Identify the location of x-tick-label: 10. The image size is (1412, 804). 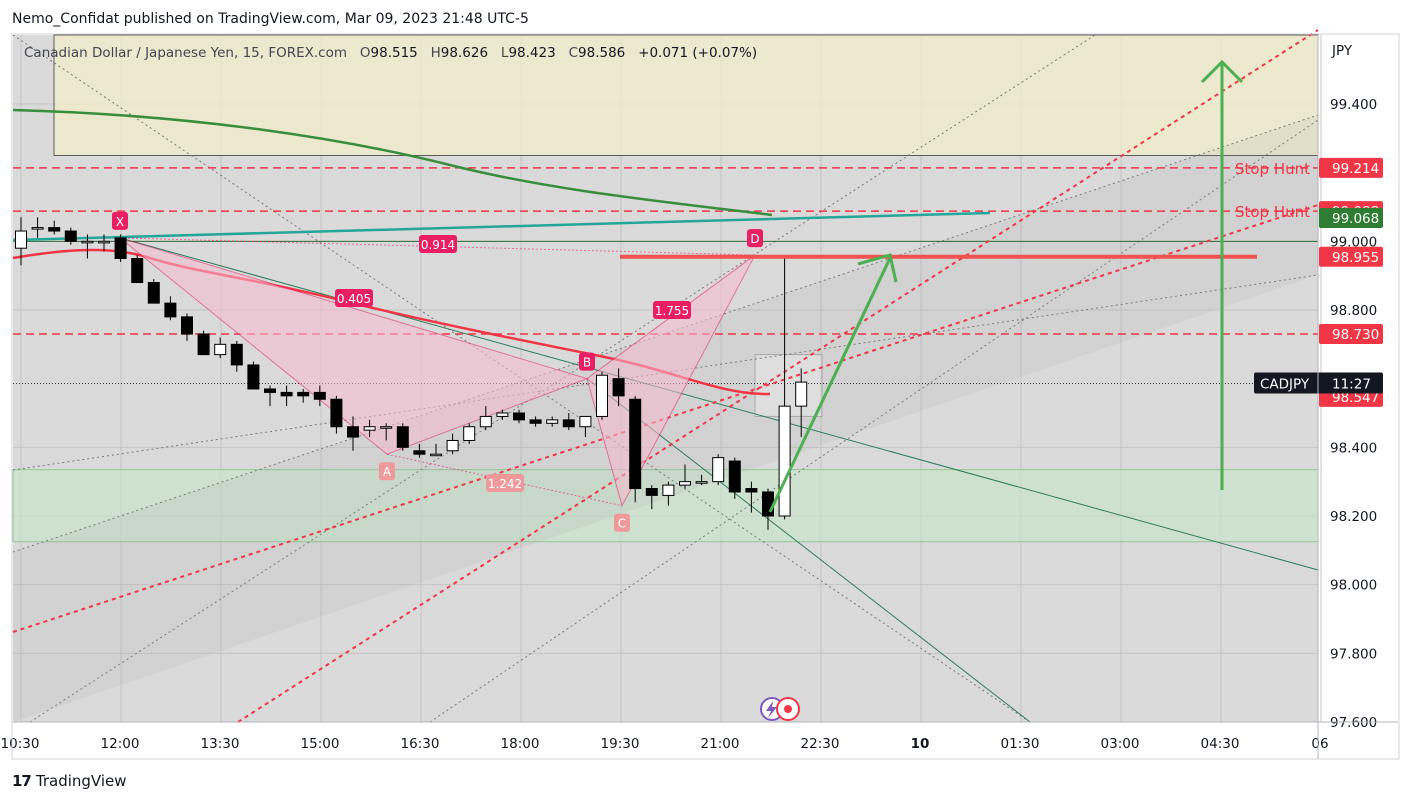
(920, 744).